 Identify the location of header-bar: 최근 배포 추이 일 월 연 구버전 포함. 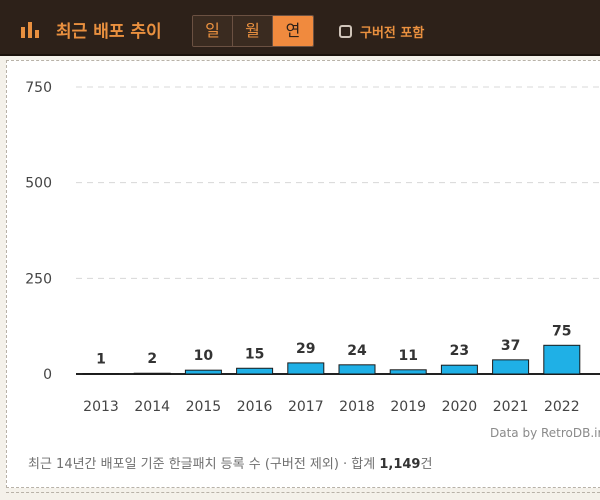
(300, 28).